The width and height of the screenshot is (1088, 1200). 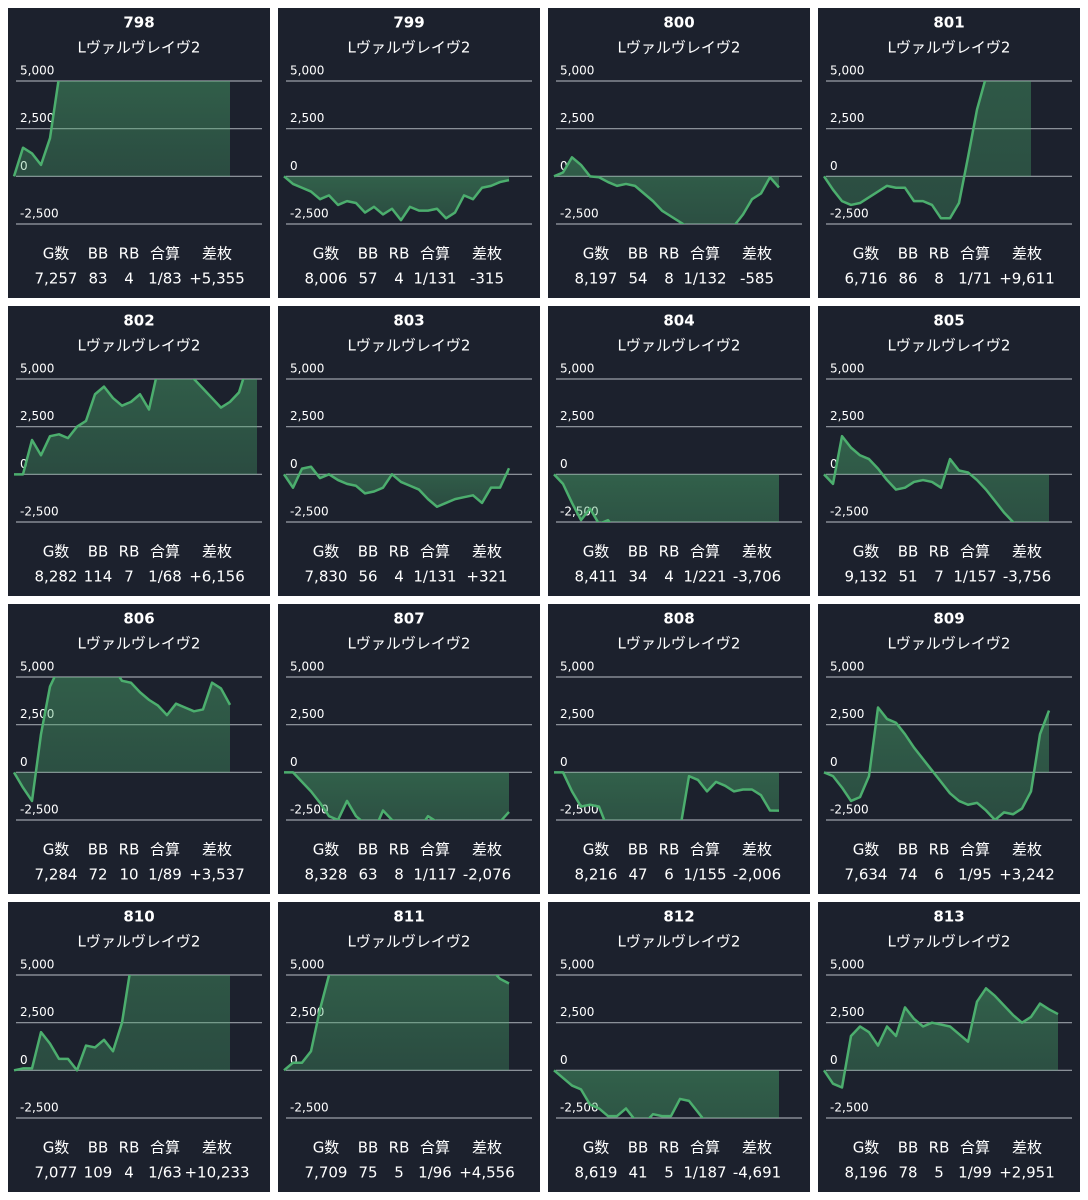 What do you see at coordinates (408, 917) in the screenshot?
I see `chart-title: 811` at bounding box center [408, 917].